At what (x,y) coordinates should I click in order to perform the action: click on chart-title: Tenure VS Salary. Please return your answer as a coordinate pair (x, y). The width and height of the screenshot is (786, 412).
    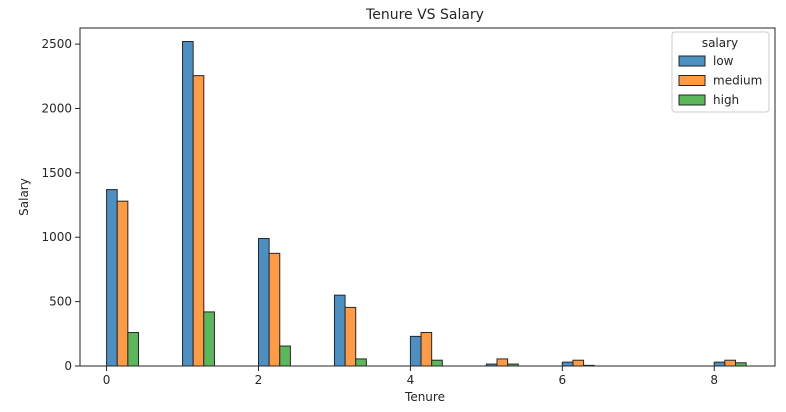
    Looking at the image, I should click on (424, 15).